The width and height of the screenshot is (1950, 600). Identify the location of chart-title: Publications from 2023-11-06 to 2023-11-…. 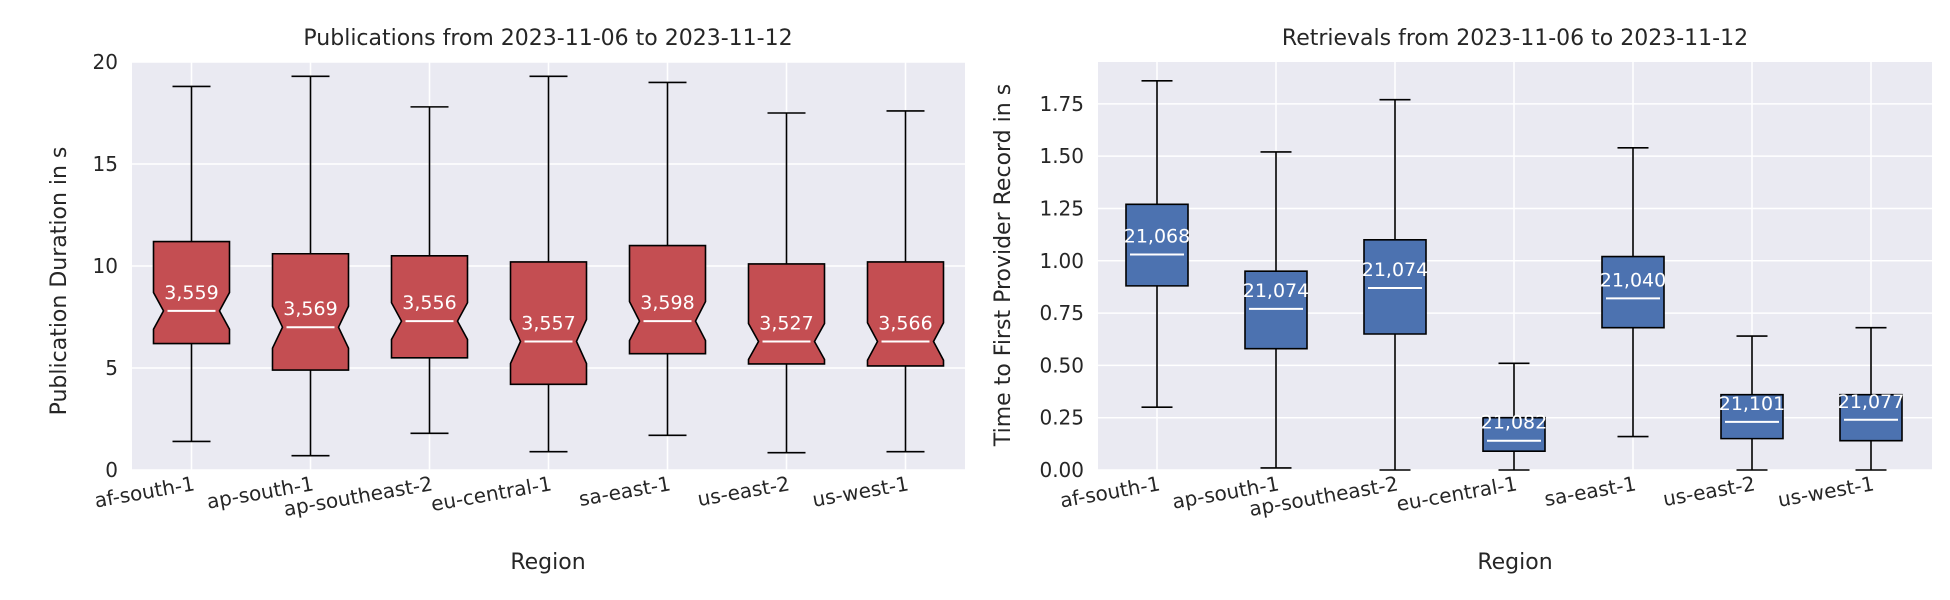
(547, 38).